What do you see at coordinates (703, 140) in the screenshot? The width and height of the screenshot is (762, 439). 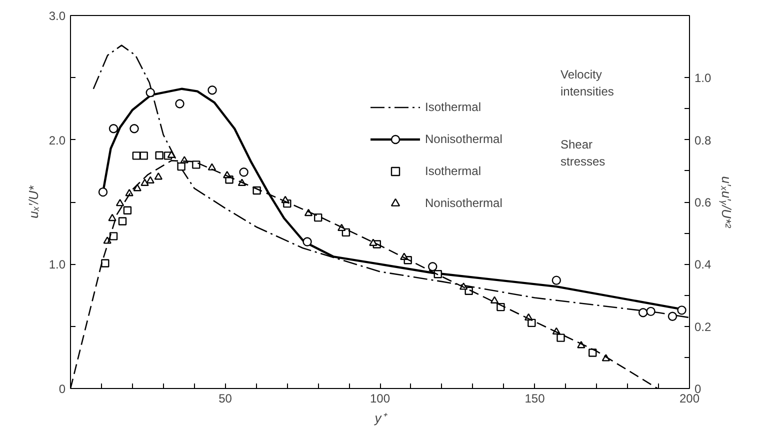 I see `y2-tick-label: 0.8` at bounding box center [703, 140].